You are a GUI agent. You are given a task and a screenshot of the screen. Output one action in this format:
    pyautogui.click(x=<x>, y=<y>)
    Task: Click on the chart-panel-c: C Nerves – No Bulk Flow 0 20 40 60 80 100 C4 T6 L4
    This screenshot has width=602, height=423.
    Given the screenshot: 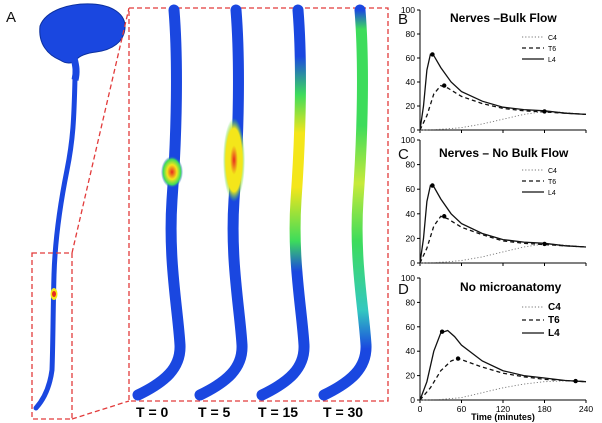 What is the action you would take?
    pyautogui.click(x=492, y=201)
    